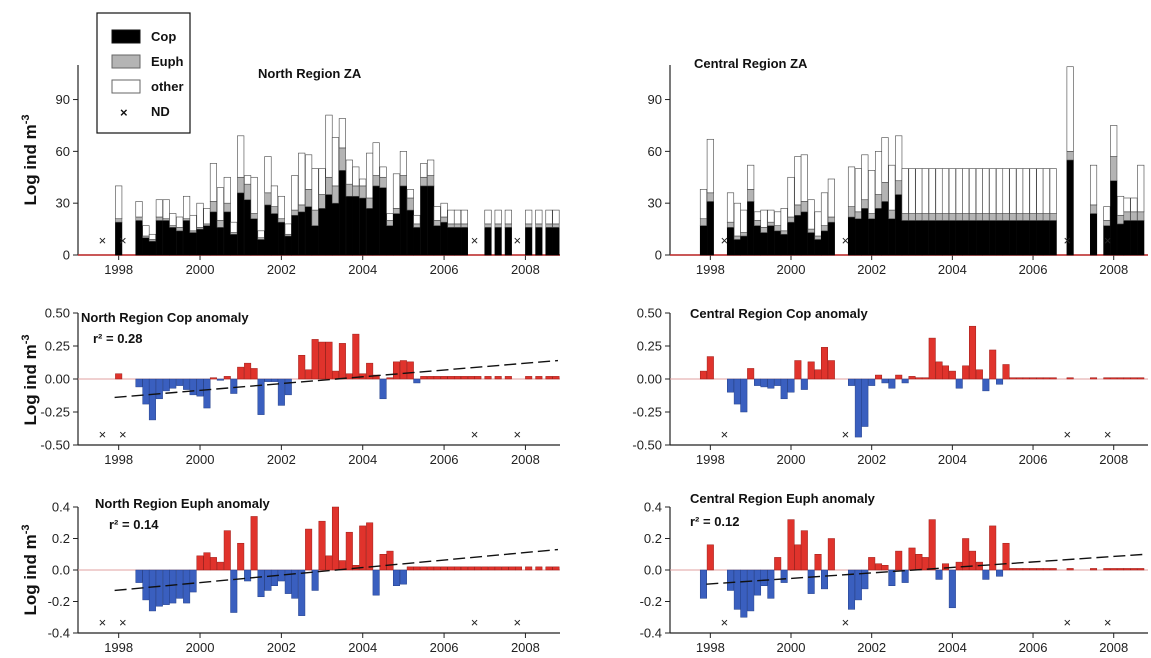 Image resolution: width=1151 pixels, height=658 pixels. I want to click on y-tick-label: 0.4, so click(61, 507).